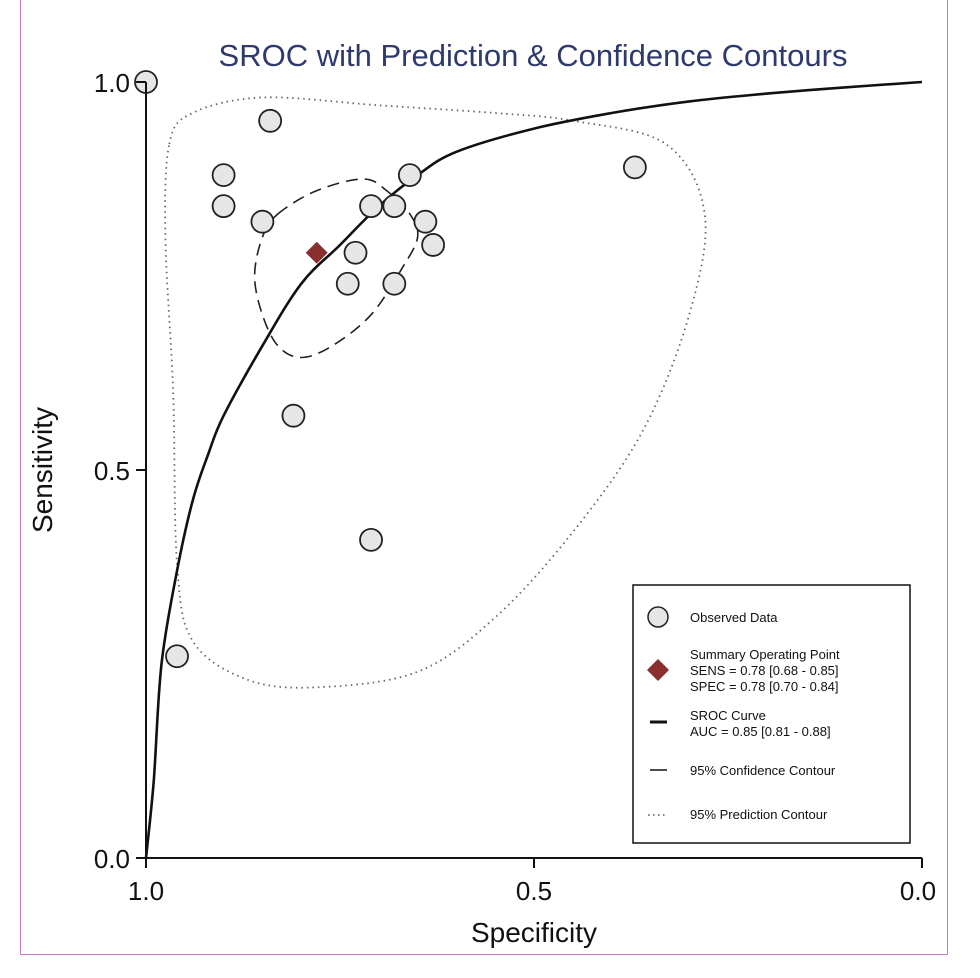  What do you see at coordinates (759, 814) in the screenshot?
I see `legend-prediction-label: 95% Prediction Contour` at bounding box center [759, 814].